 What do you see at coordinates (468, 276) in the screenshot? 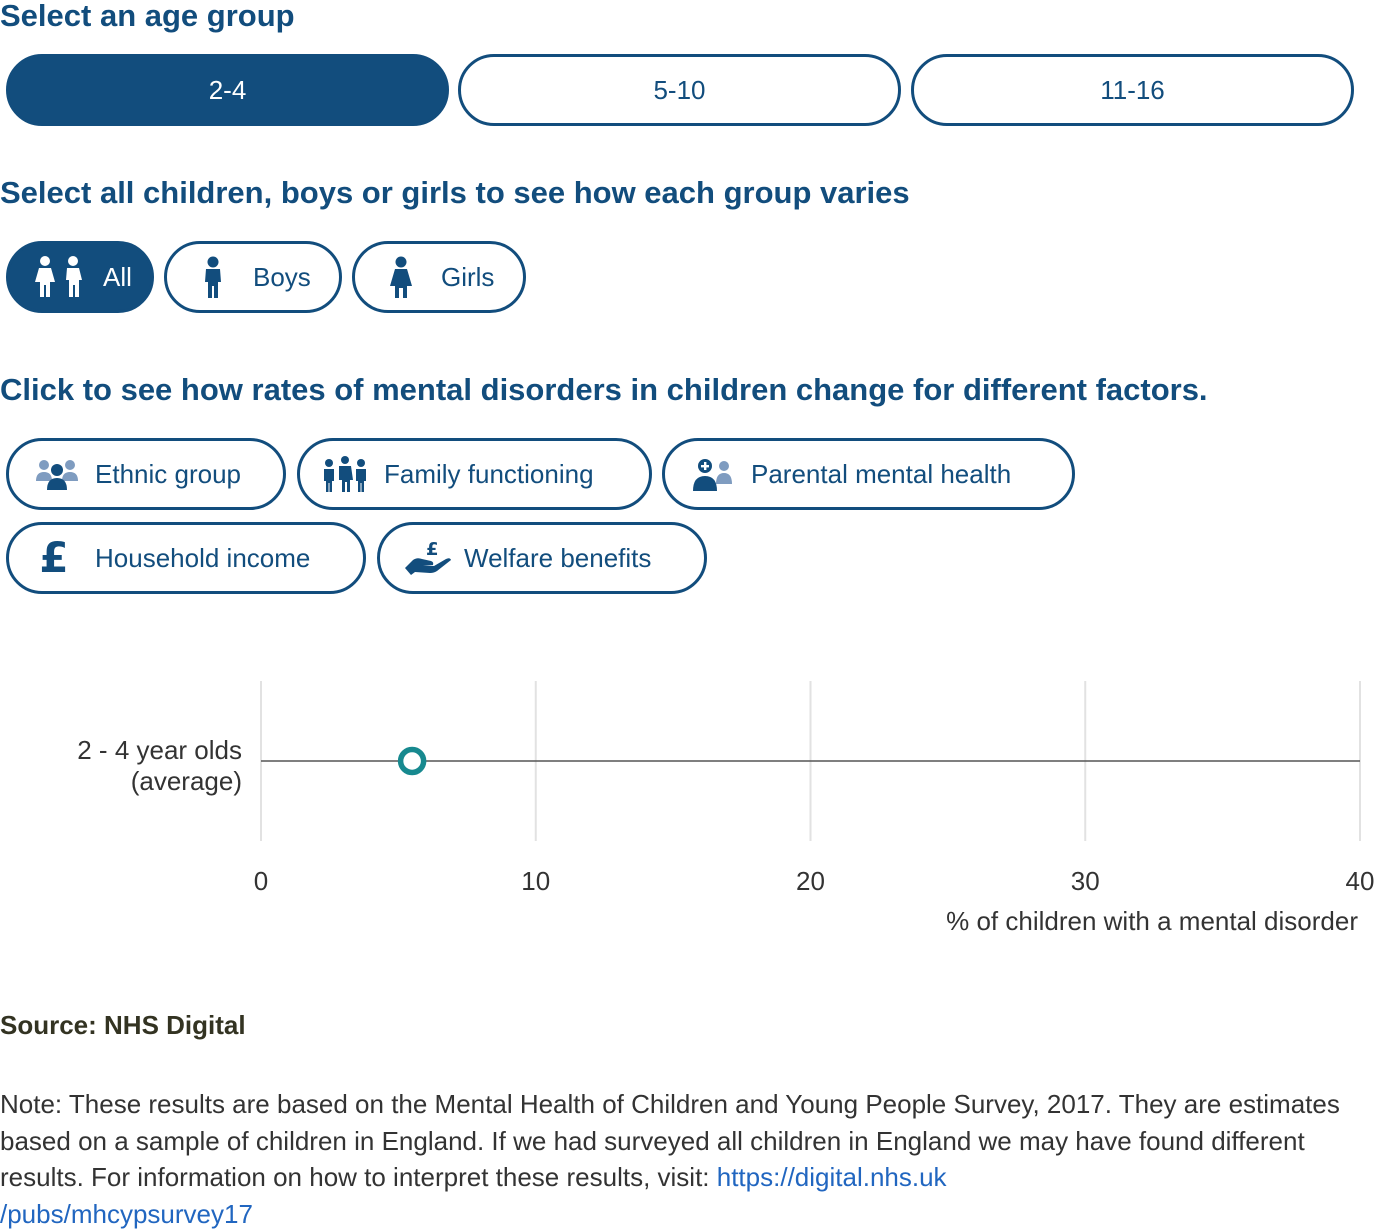
I see `gender-option-label: Girls` at bounding box center [468, 276].